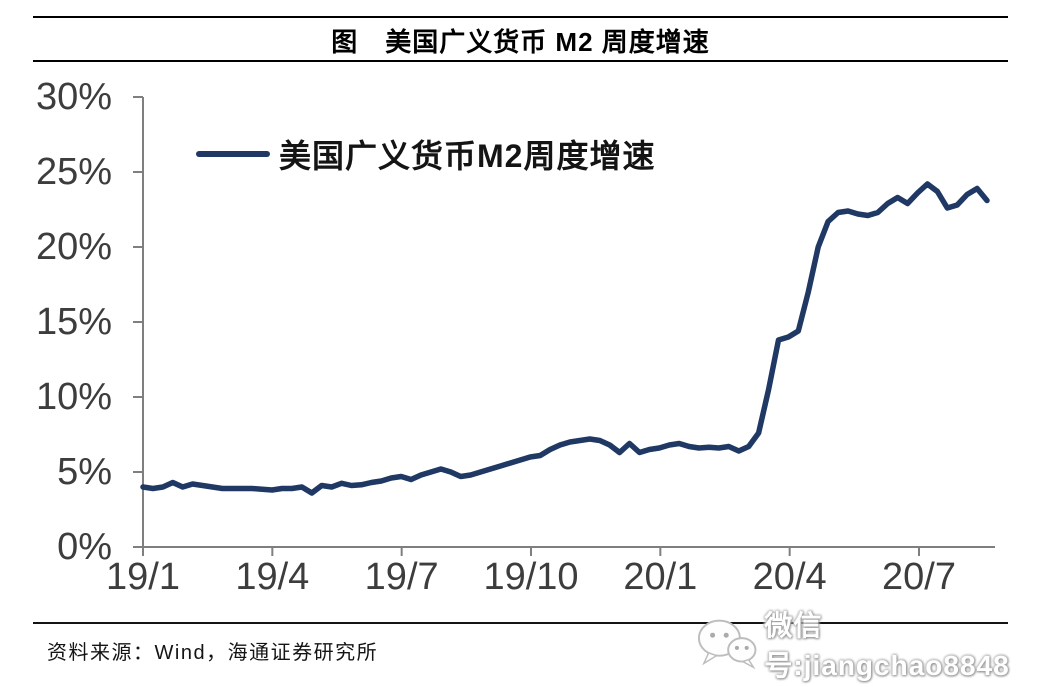  What do you see at coordinates (727, 644) in the screenshot?
I see `wechat-icon` at bounding box center [727, 644].